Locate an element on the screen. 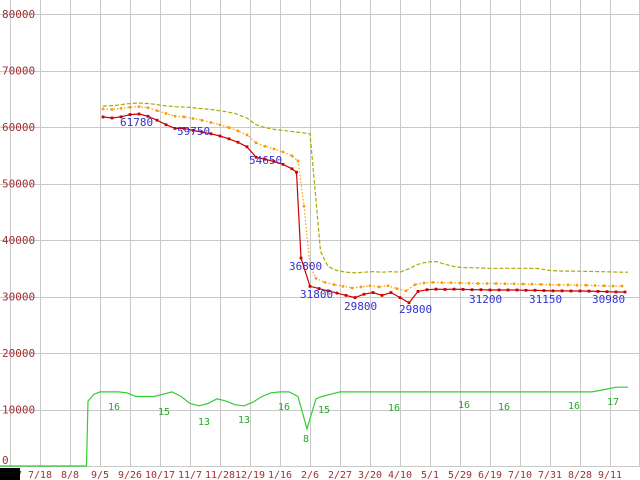  y-axis-label: 80000 is located at coordinates (18, 14).